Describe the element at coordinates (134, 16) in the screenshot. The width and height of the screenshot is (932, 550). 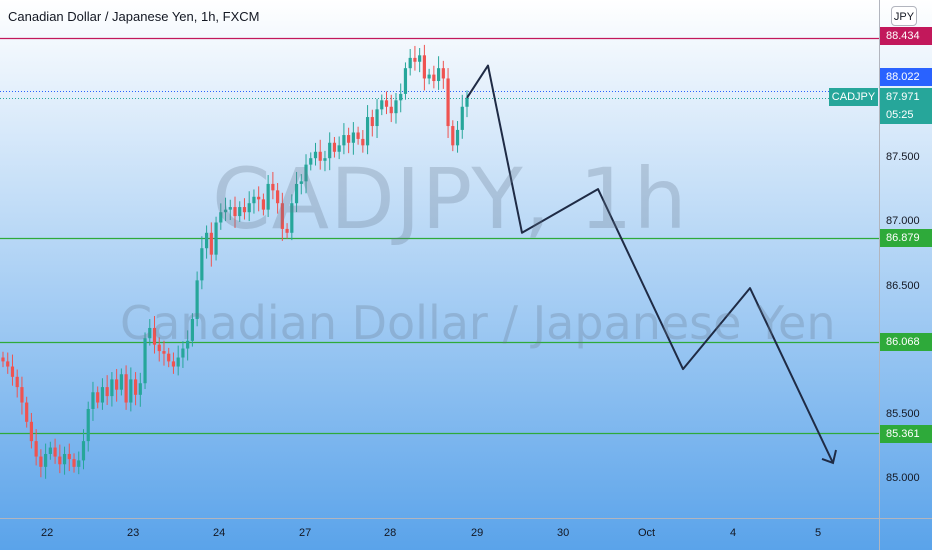
I see `chart-title: Canadian Dollar / Japanese Yen, 1h, FXCM` at that location.